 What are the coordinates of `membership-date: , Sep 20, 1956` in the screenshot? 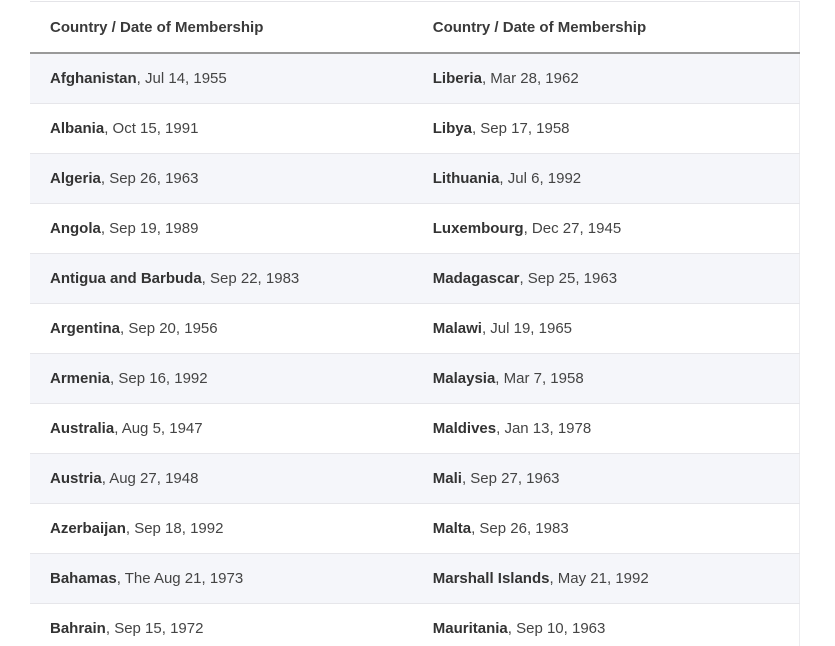 It's located at (169, 328).